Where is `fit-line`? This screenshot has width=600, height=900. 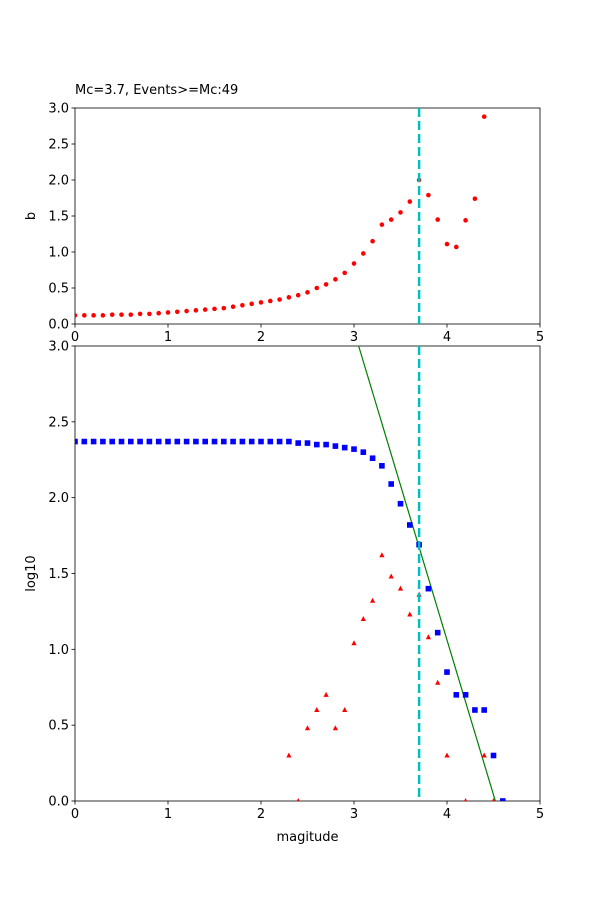
fit-line is located at coordinates (427, 573).